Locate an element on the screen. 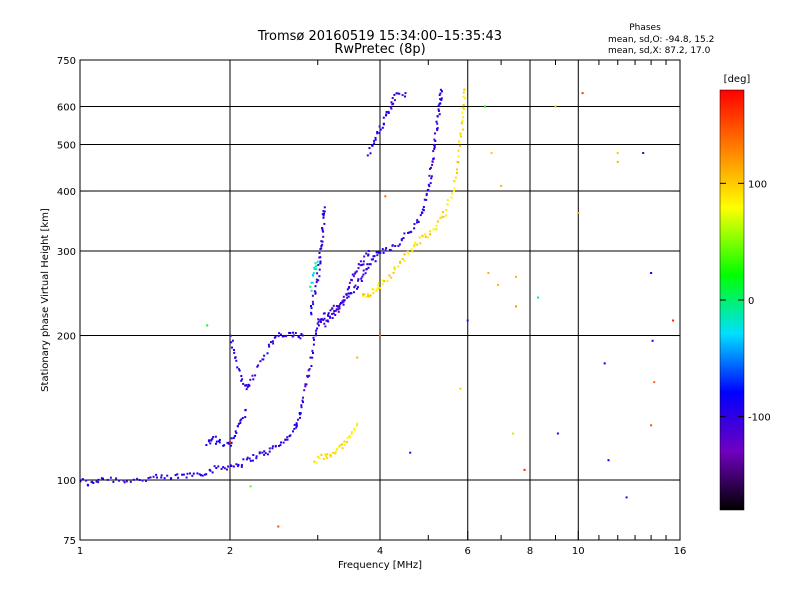 Image resolution: width=800 pixels, height=600 pixels. y-tick-label: 75 is located at coordinates (69, 541).